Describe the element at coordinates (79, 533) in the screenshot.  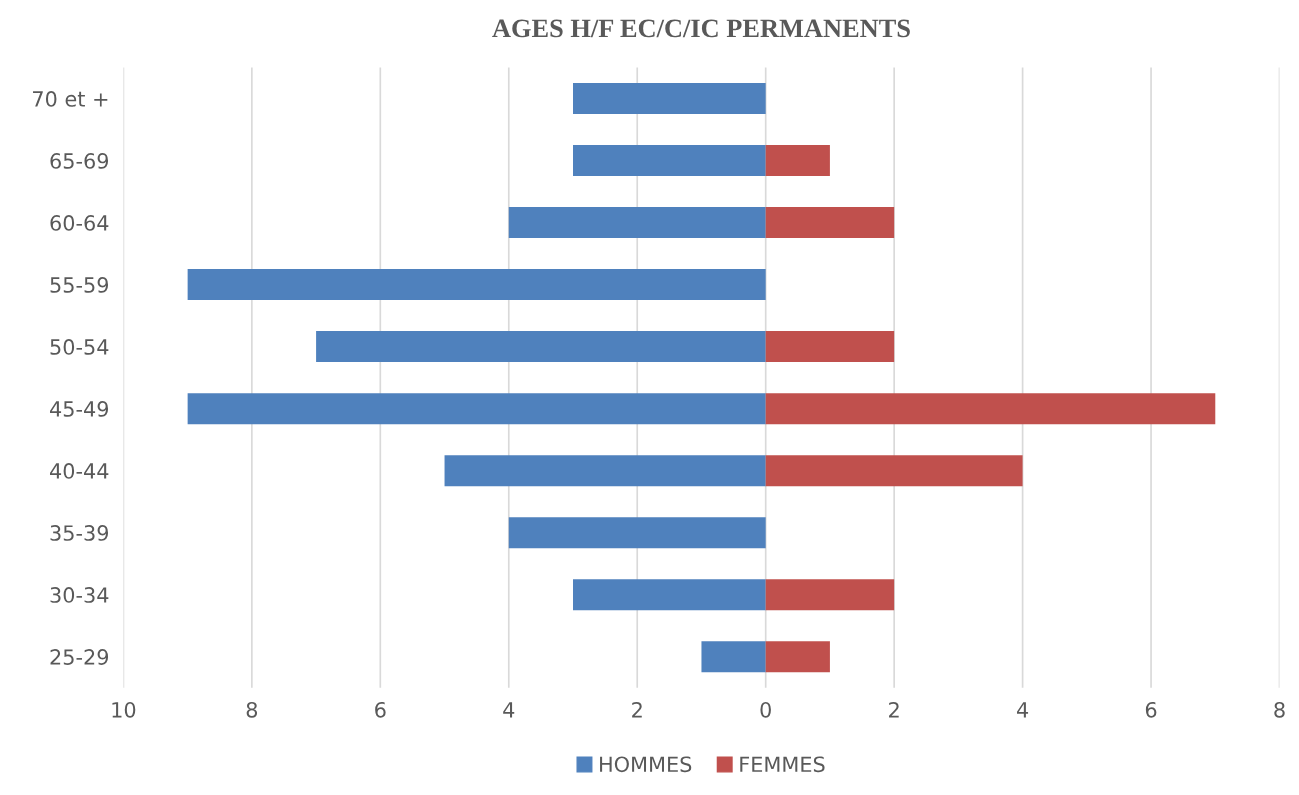
I see `y-tick-label: 35-39` at that location.